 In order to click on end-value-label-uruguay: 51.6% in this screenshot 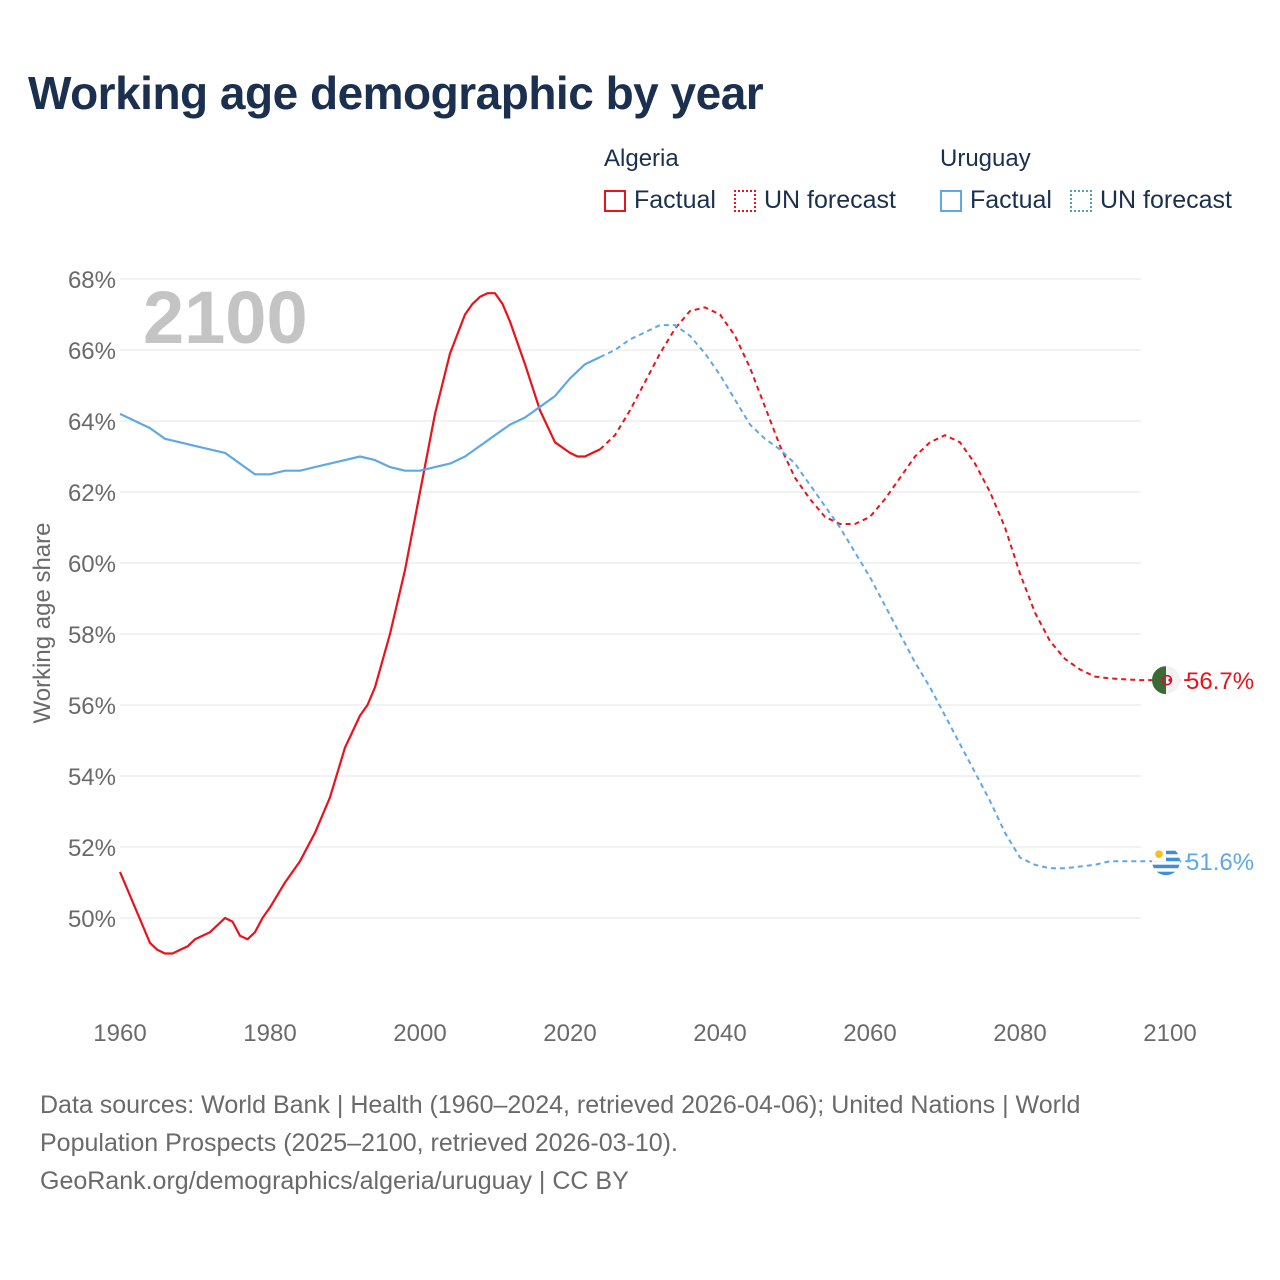, I will do `click(1220, 862)`.